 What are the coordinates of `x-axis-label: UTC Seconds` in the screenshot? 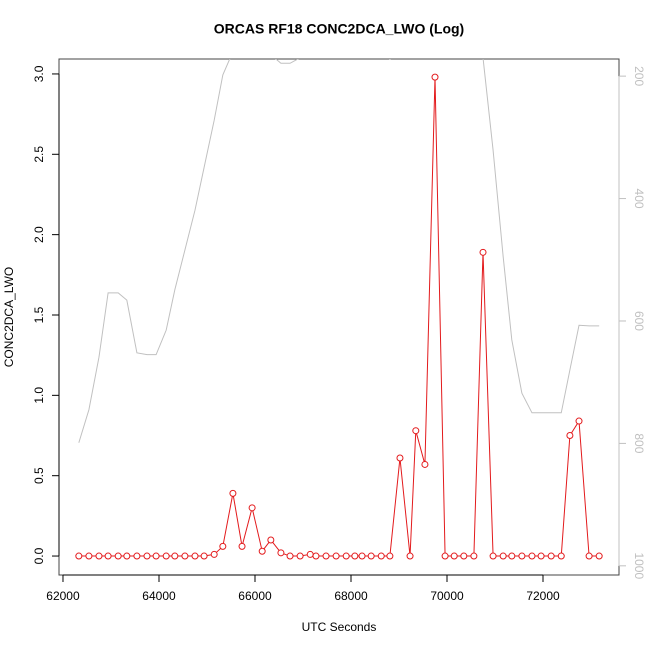 It's located at (339, 627).